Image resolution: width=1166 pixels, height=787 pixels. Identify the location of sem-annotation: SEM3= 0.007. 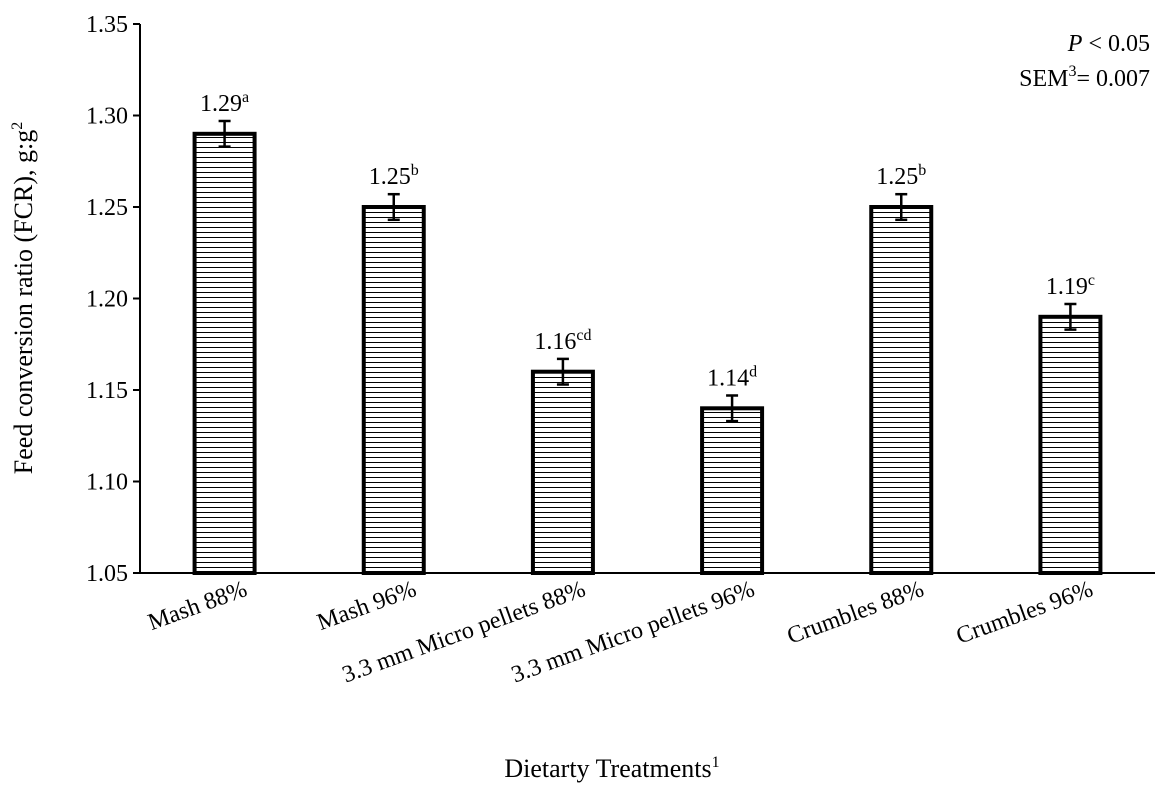
(1084, 77).